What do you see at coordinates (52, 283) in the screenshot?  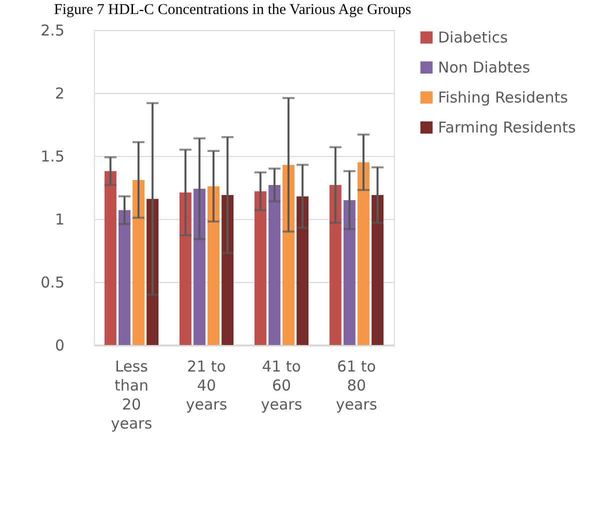 I see `y-tick-label: 0.5` at bounding box center [52, 283].